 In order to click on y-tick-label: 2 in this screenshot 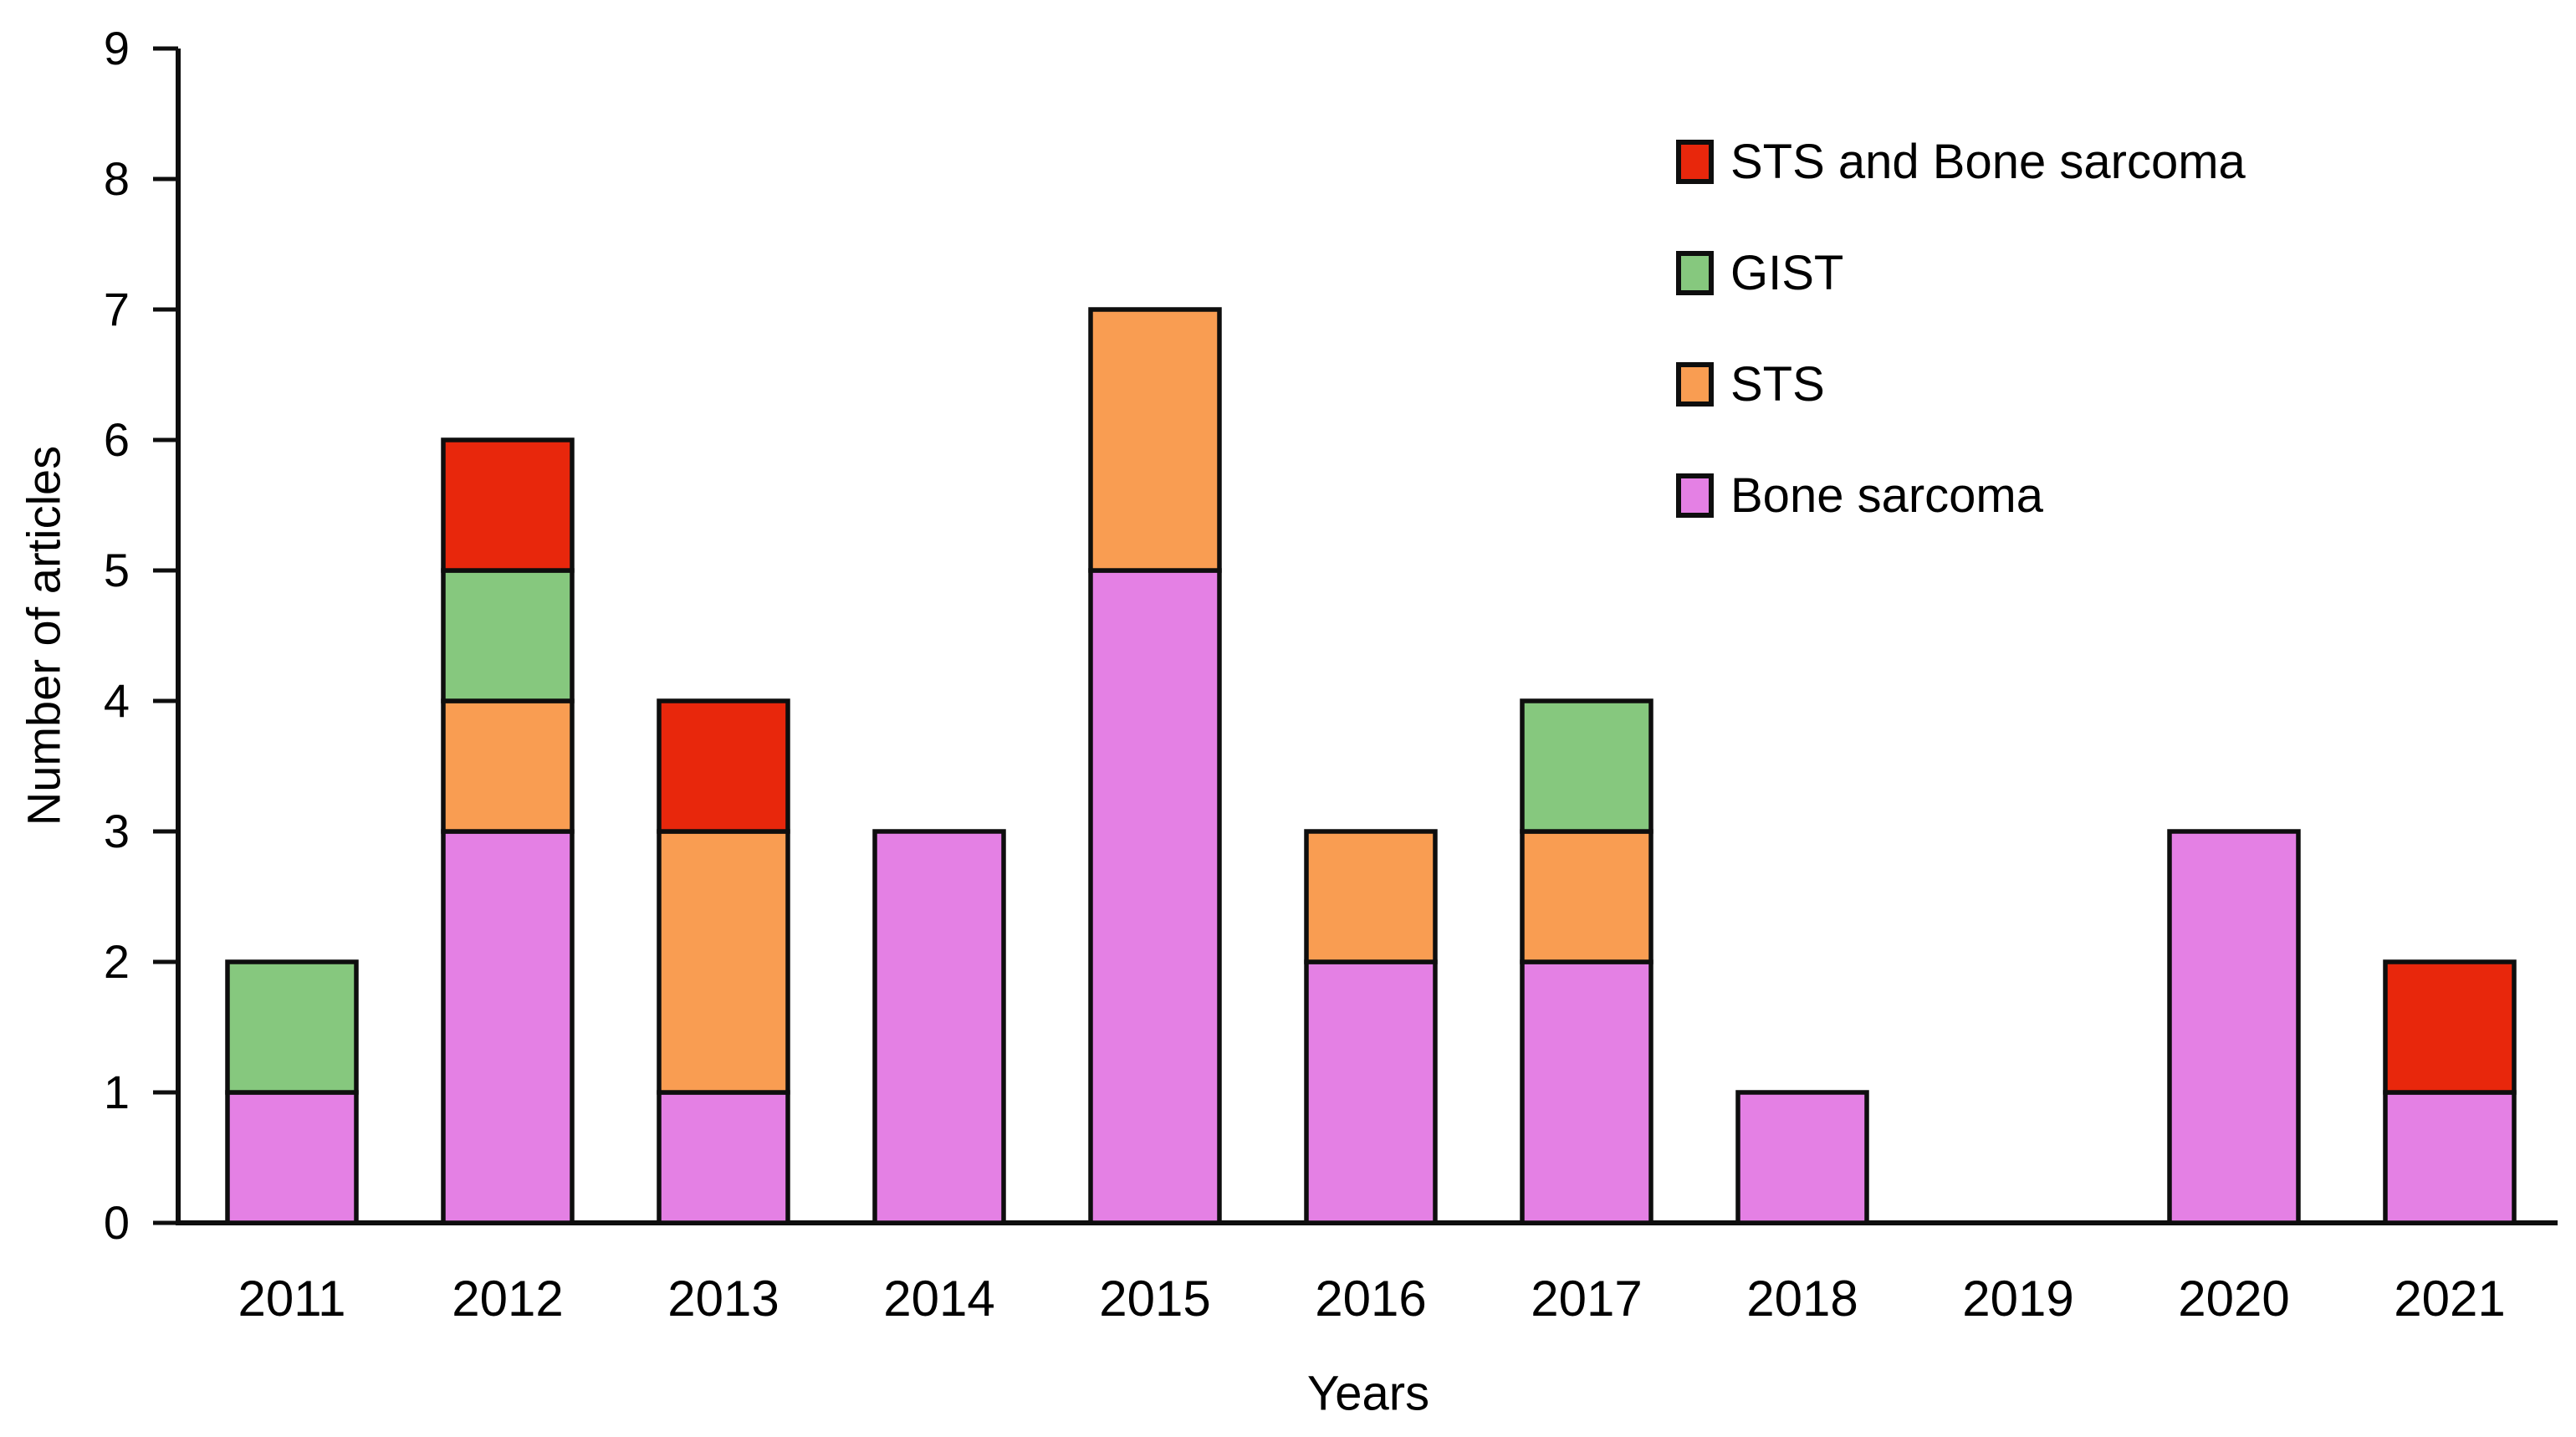, I will do `click(116, 961)`.